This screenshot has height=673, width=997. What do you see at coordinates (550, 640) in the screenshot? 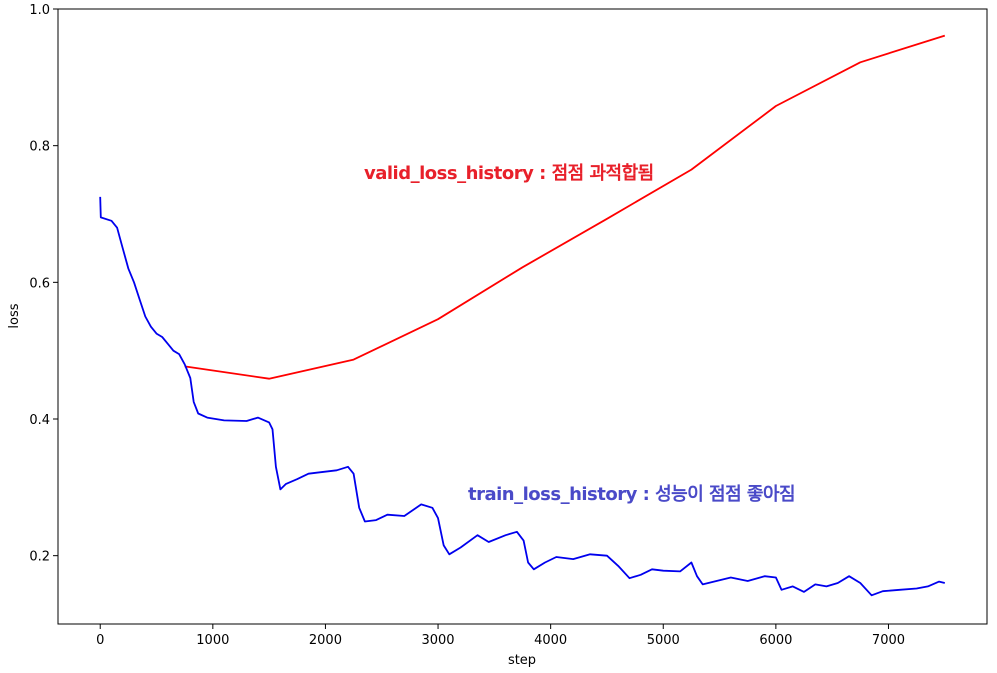
I see `x-tick-label: 4000` at bounding box center [550, 640].